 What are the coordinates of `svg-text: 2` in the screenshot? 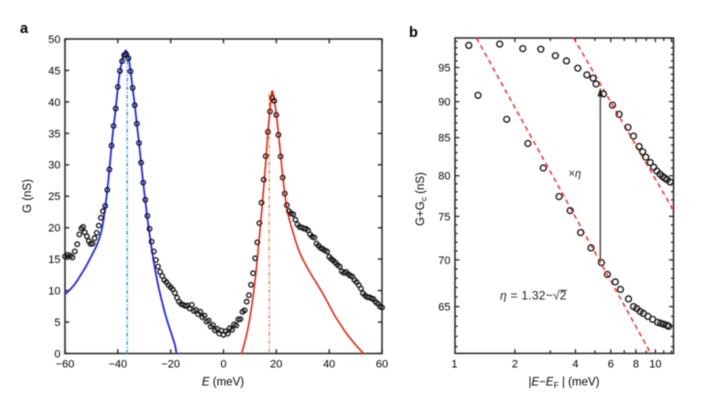 It's located at (515, 365).